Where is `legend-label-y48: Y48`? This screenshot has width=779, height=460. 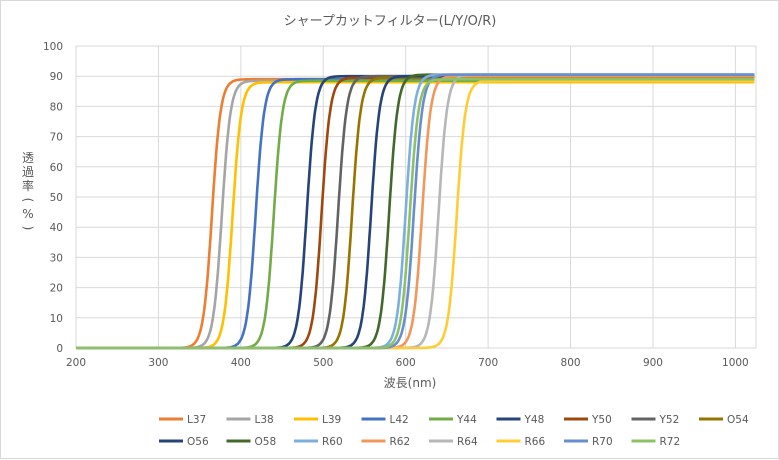 legend-label-y48: Y48 is located at coordinates (534, 420).